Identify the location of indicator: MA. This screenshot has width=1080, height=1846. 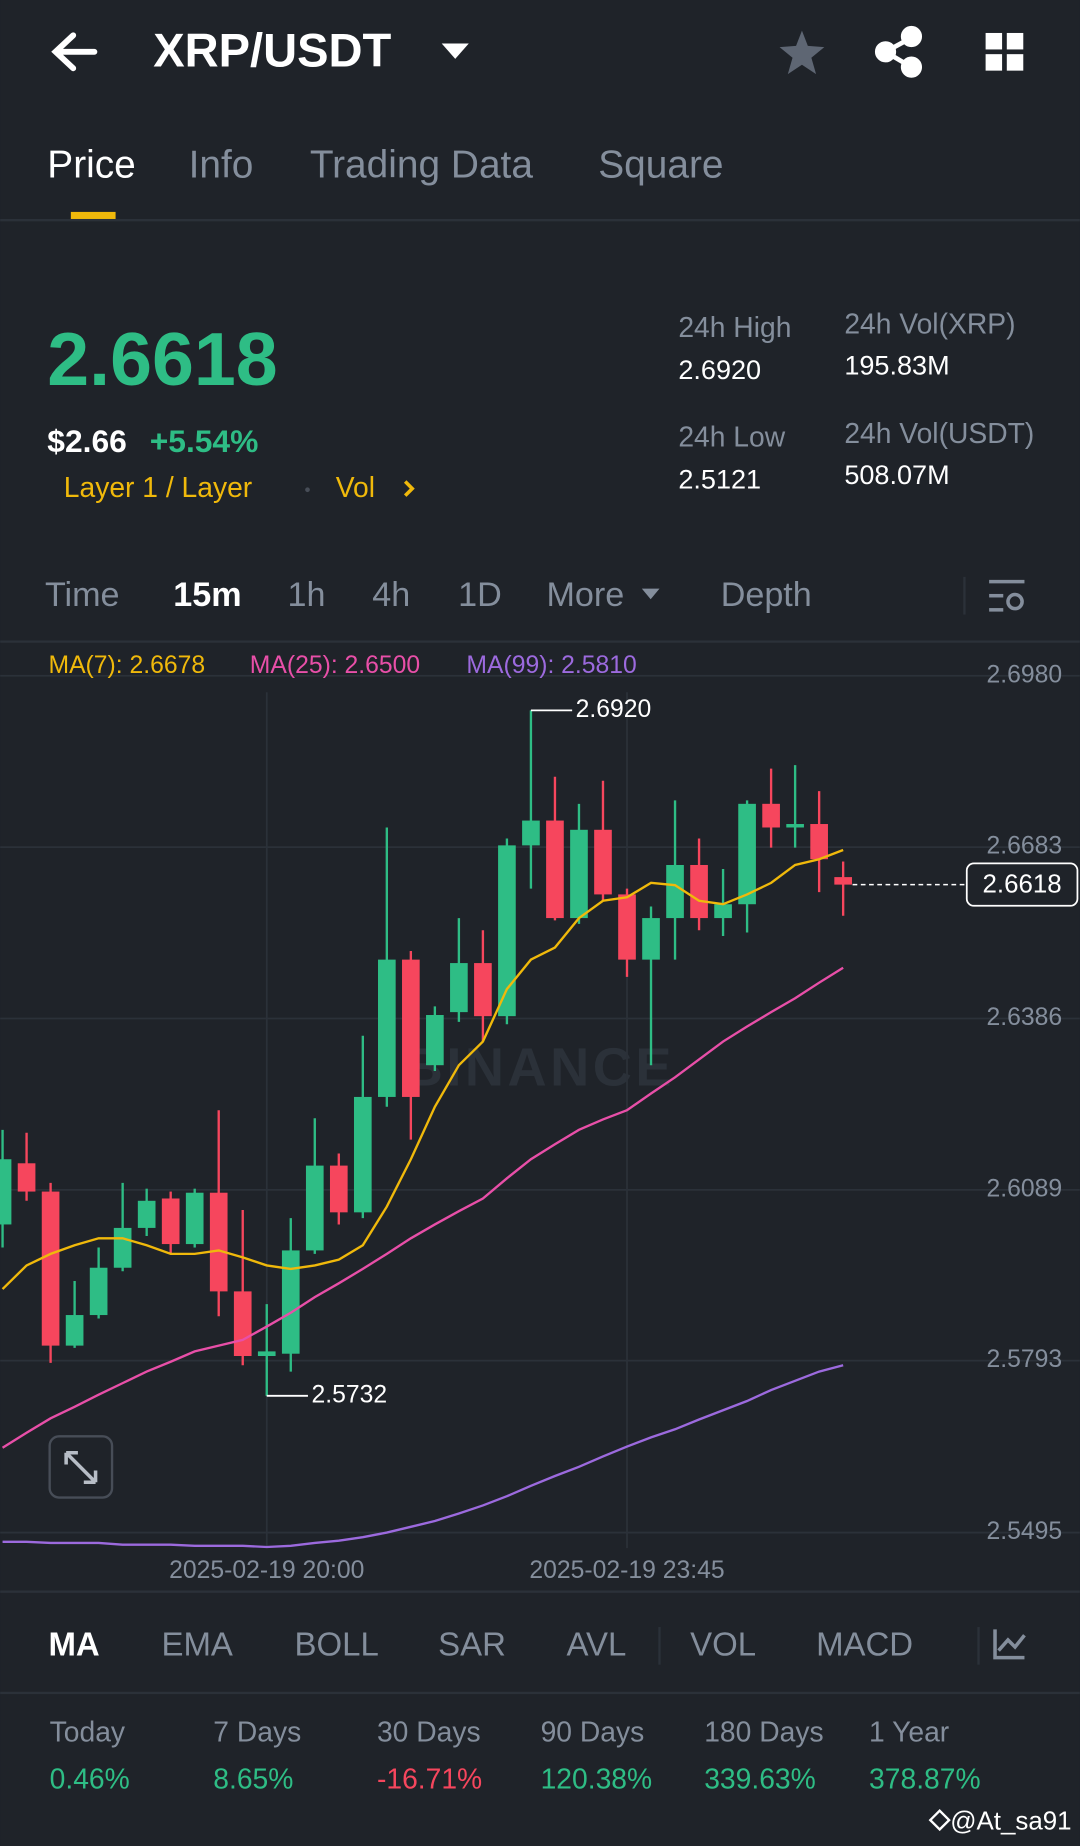
(73, 1644).